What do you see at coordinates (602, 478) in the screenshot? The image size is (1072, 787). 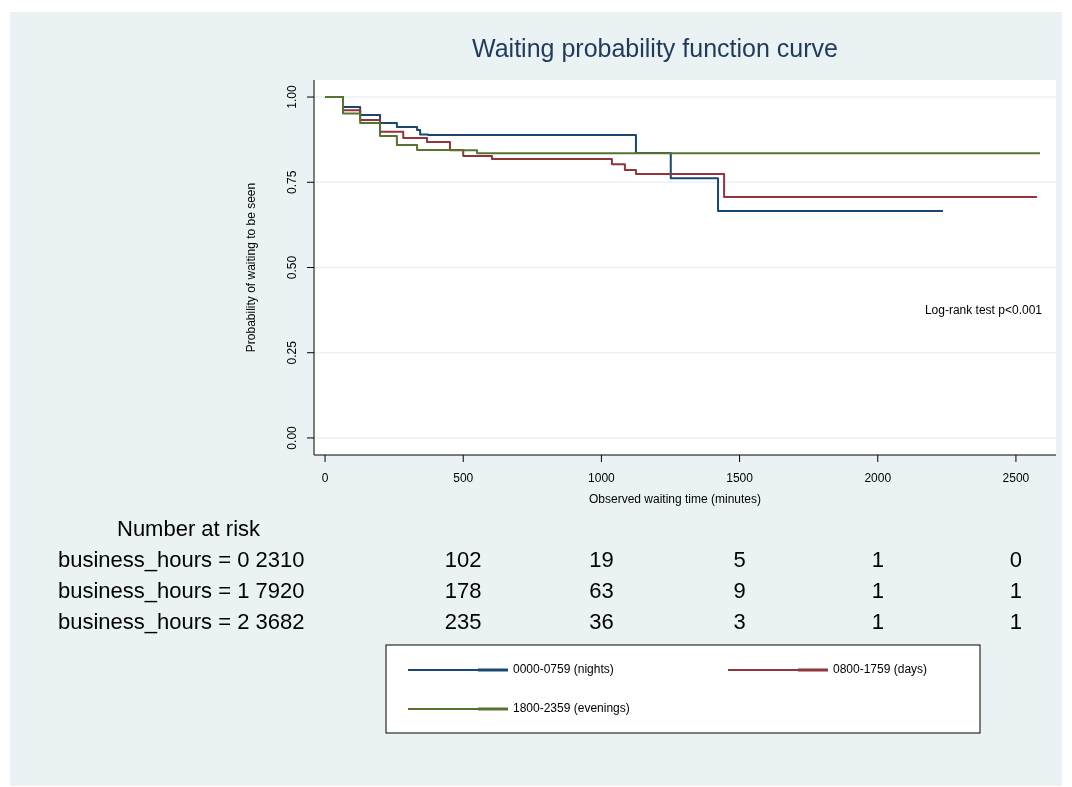 I see `x-tick-label: 1000` at bounding box center [602, 478].